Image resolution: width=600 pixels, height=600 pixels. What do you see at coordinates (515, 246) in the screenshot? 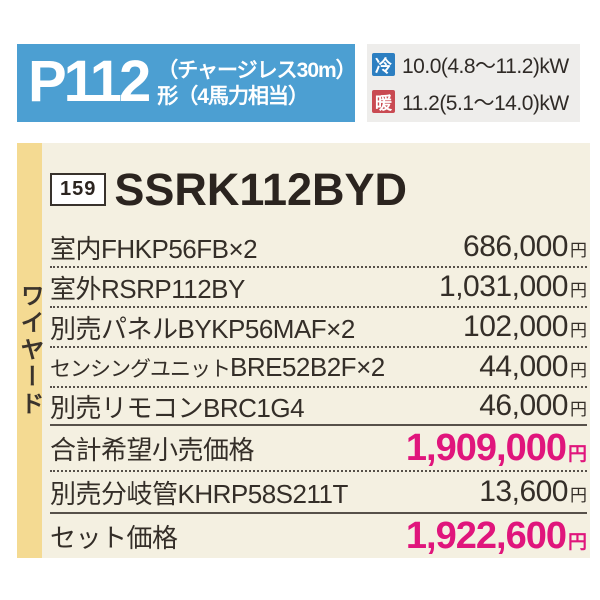
I see `price-value: 686,000` at bounding box center [515, 246].